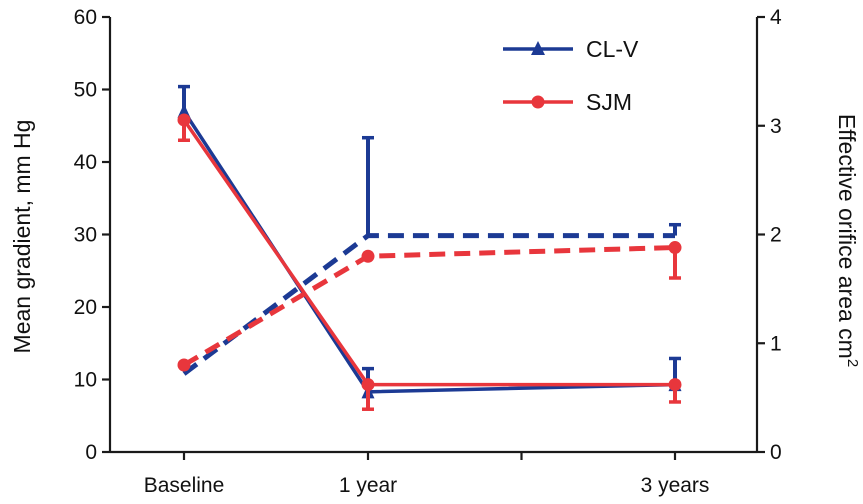 Image resolution: width=863 pixels, height=504 pixels. What do you see at coordinates (85, 307) in the screenshot?
I see `left-y-tick-label: 20` at bounding box center [85, 307].